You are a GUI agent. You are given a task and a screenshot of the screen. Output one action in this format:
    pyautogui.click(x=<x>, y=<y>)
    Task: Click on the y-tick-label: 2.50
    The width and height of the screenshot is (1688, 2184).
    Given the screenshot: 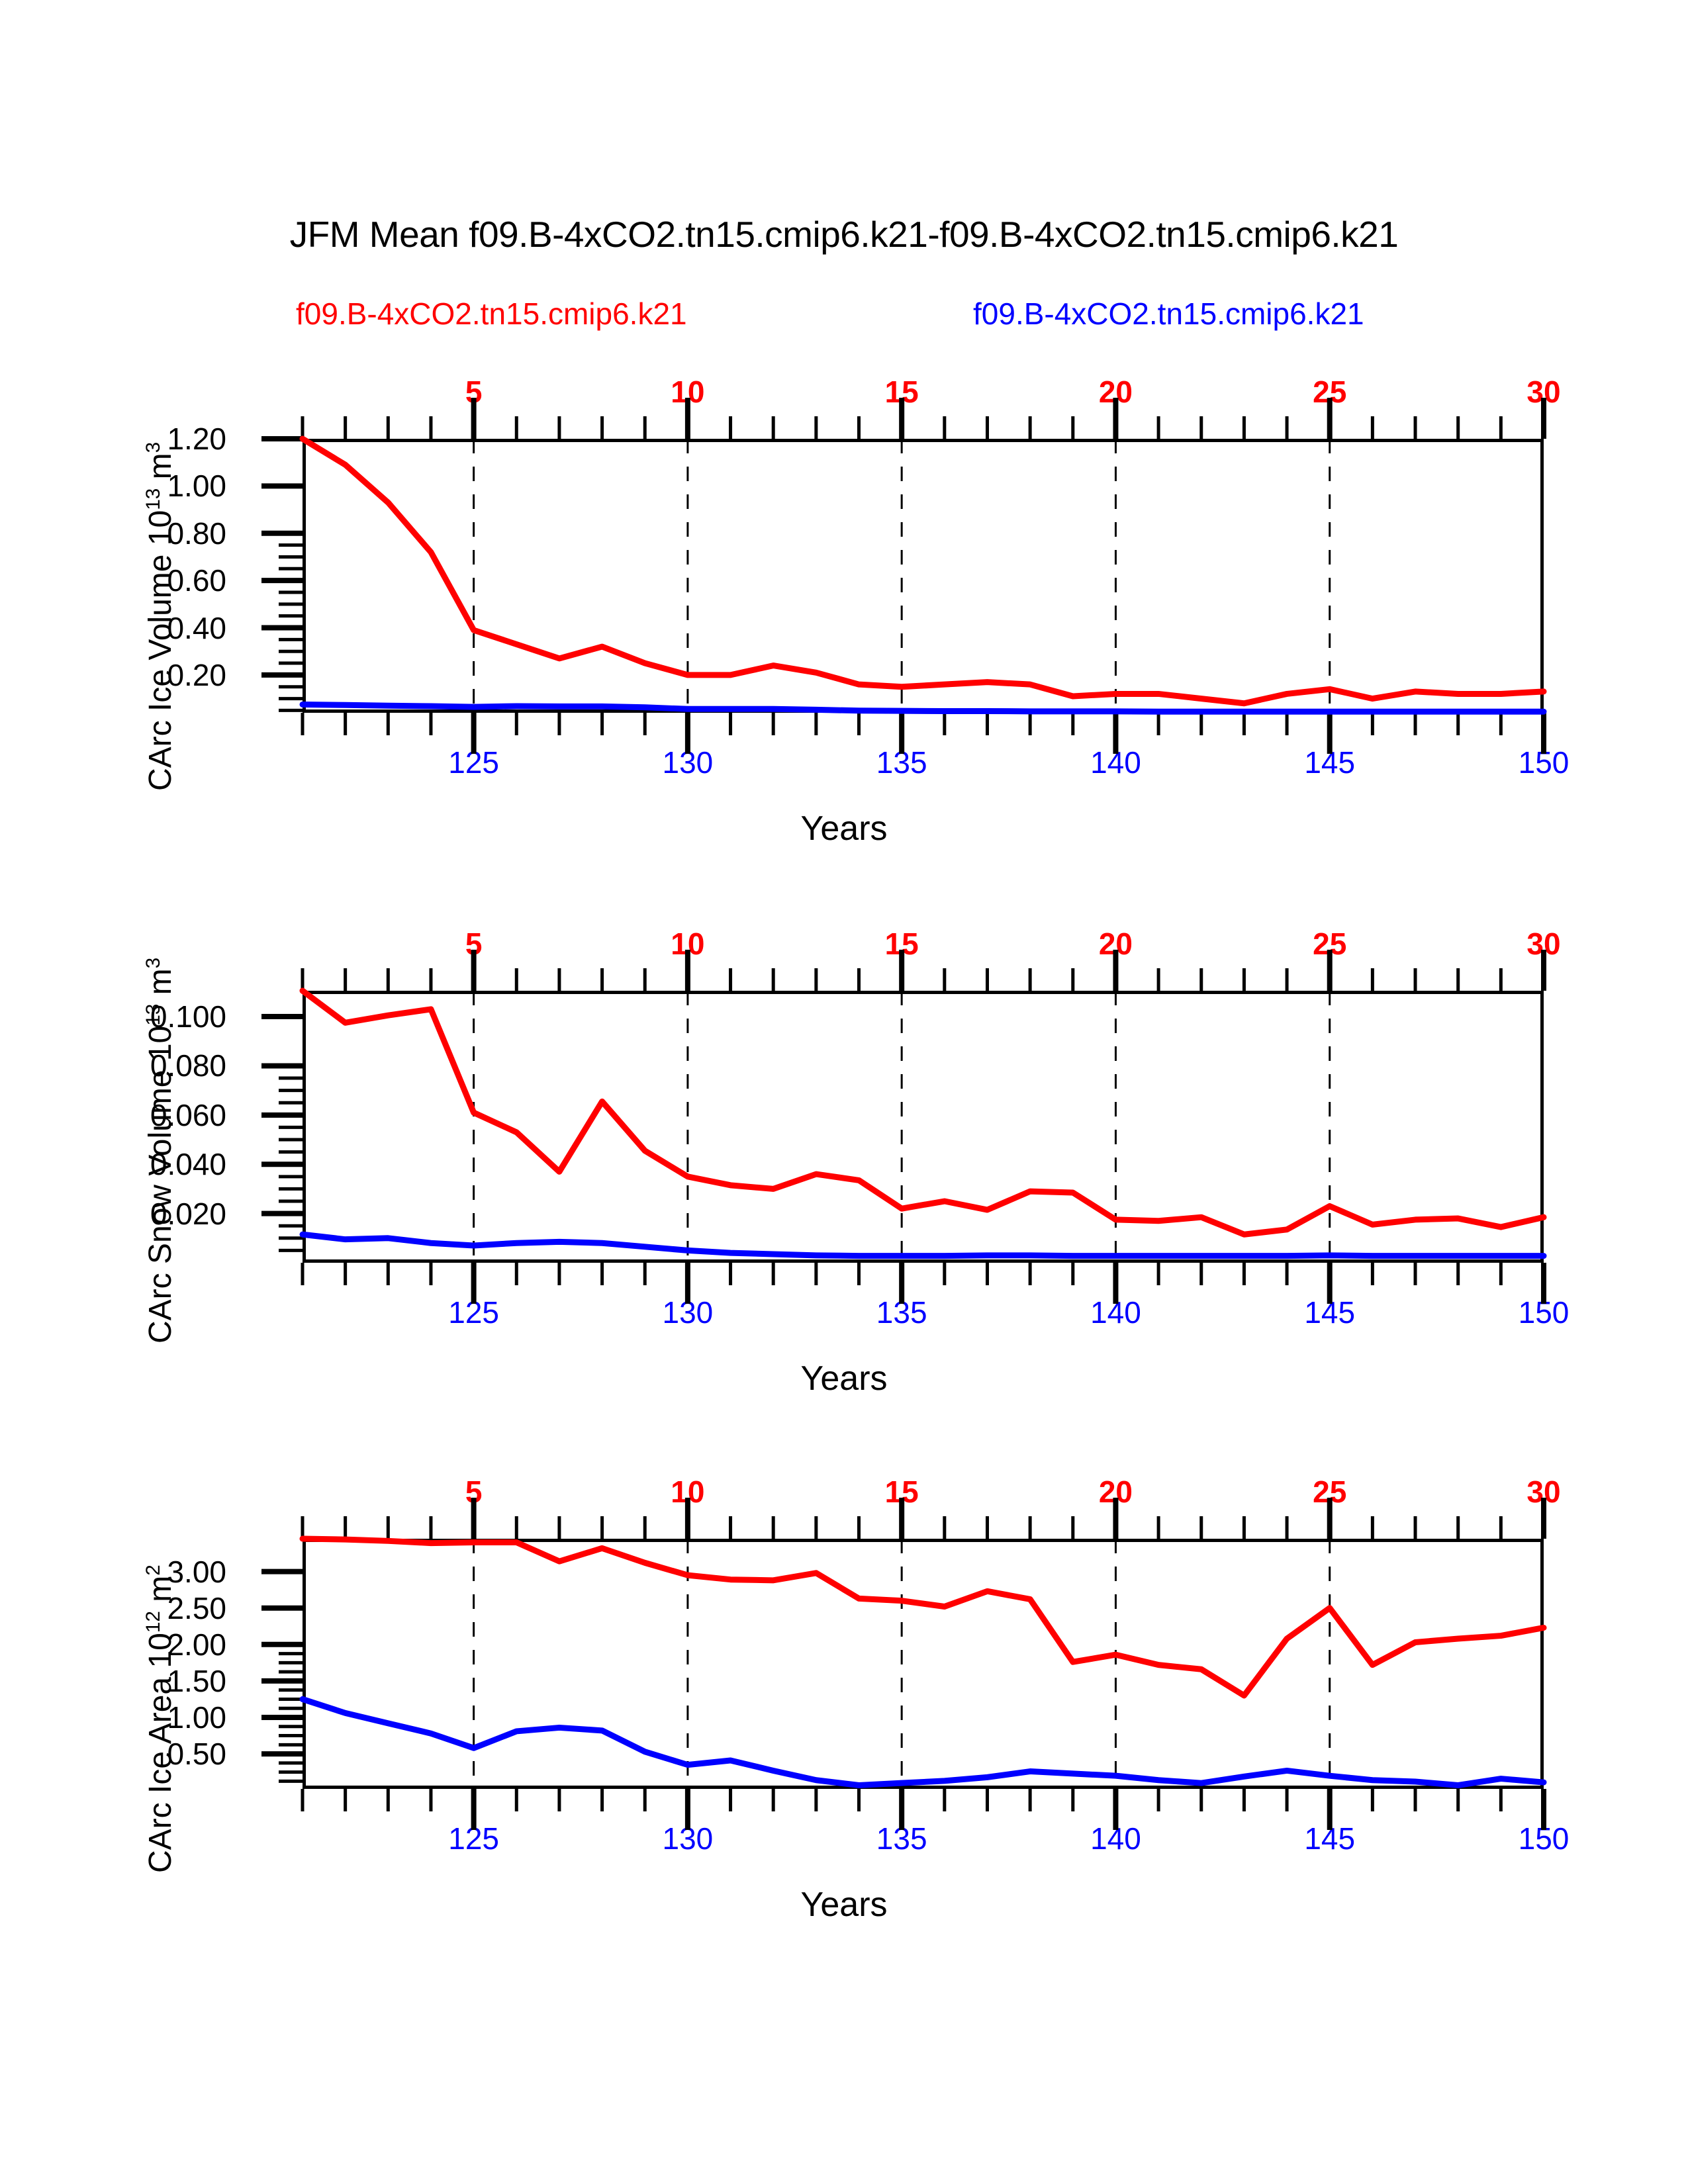 What is the action you would take?
    pyautogui.click(x=196, y=1607)
    